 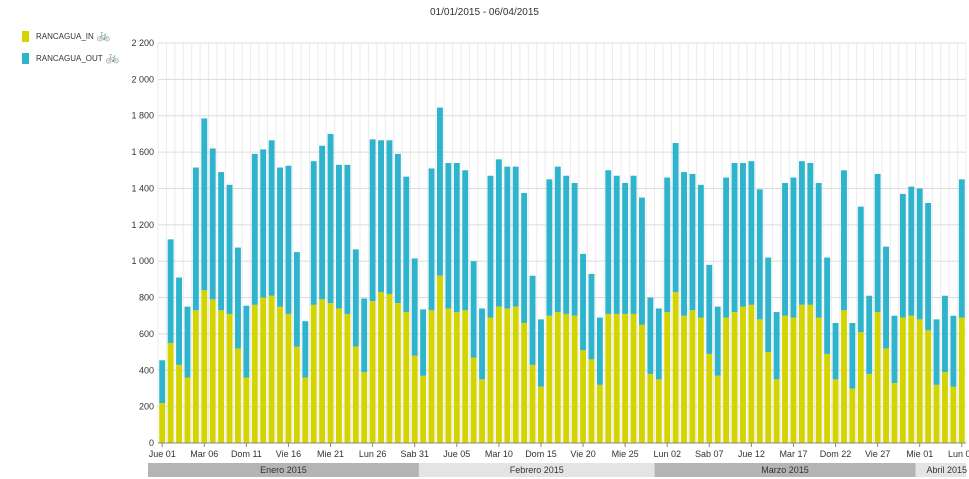 I want to click on x-tick-label: Sab 31, so click(x=414, y=454).